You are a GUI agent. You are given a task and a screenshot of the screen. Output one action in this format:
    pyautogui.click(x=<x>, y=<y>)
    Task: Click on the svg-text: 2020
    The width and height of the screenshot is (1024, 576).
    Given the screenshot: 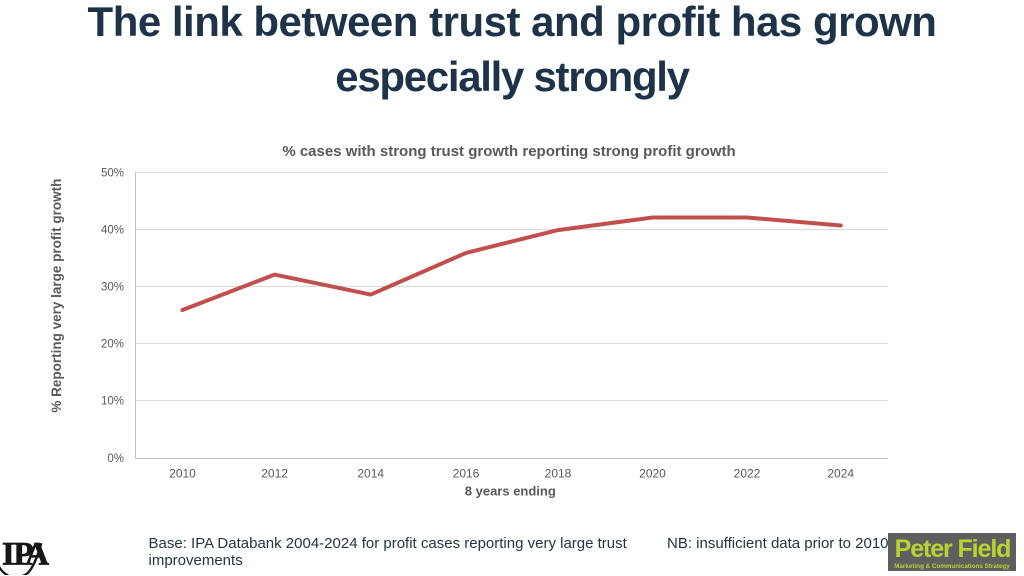 What is the action you would take?
    pyautogui.click(x=652, y=474)
    